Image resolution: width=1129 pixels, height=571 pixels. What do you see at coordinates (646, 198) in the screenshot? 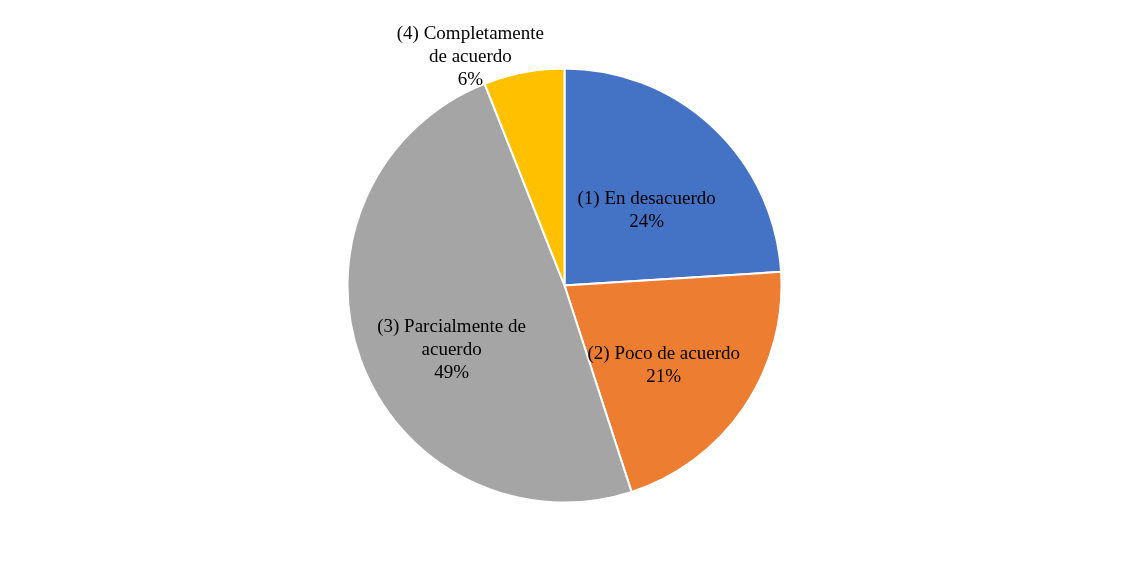
I see `slice-label: (1) En desacuerdo` at bounding box center [646, 198].